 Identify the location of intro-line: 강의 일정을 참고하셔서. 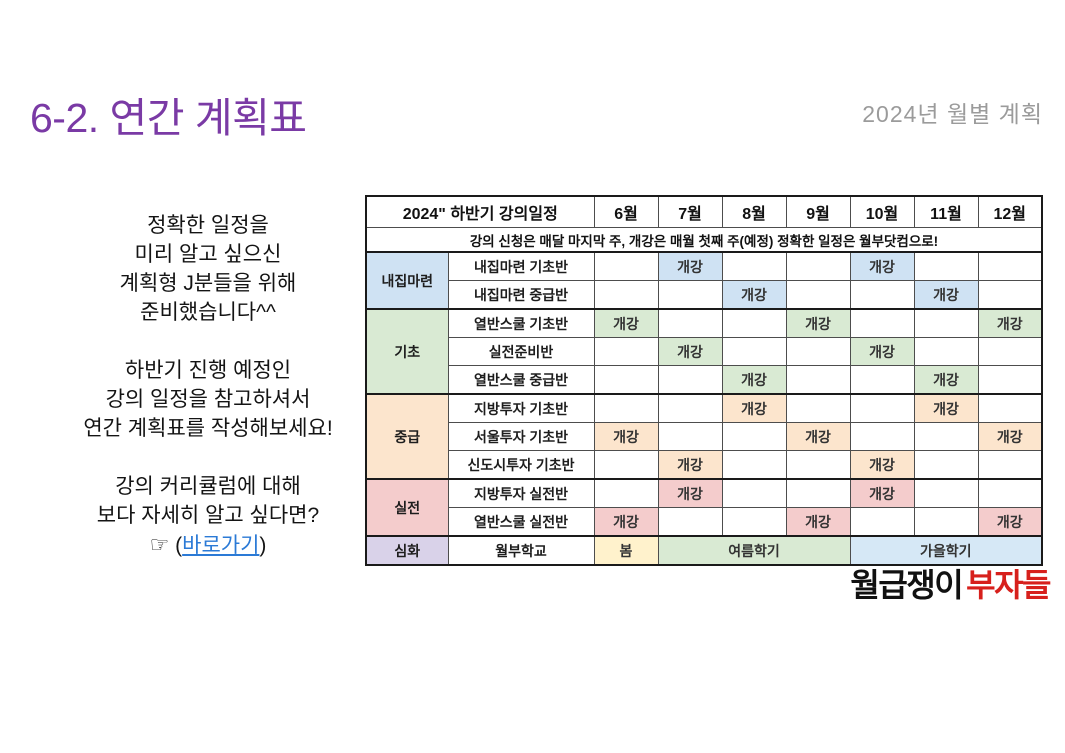
(208, 399).